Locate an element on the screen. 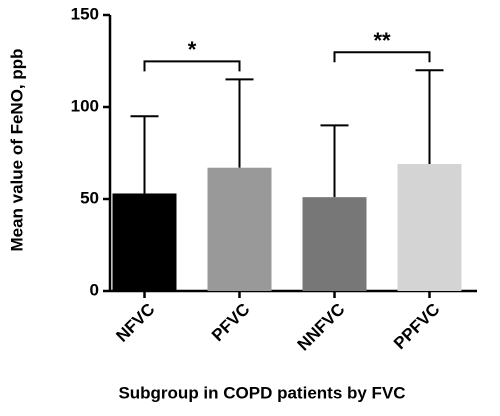 The image size is (500, 416). significance-label: * is located at coordinates (192, 49).